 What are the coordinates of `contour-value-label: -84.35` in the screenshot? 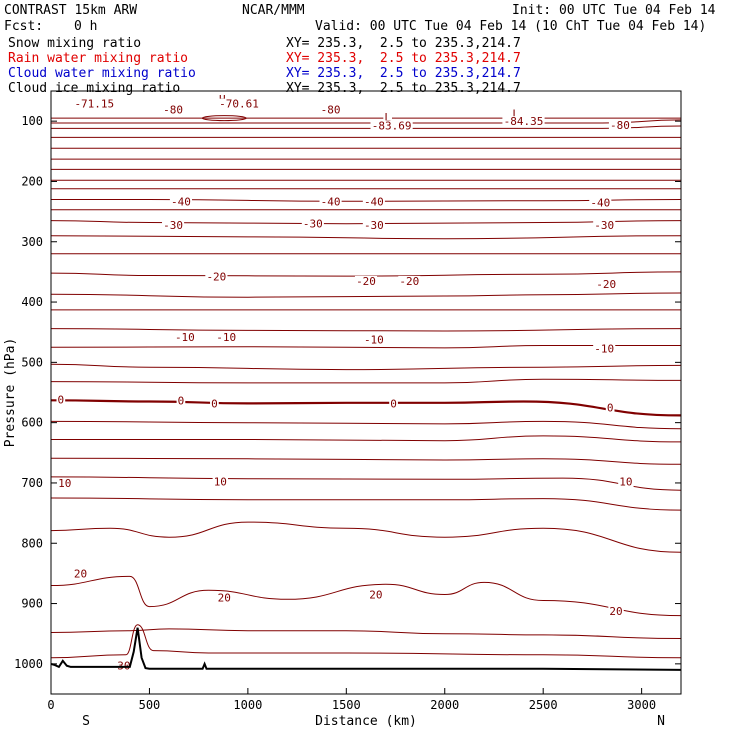 It's located at (524, 121).